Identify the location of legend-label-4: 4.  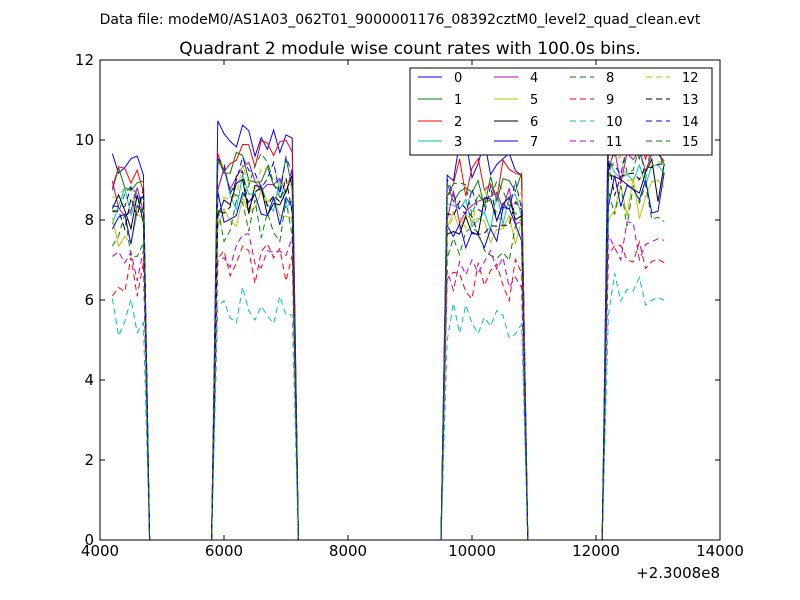
(534, 78).